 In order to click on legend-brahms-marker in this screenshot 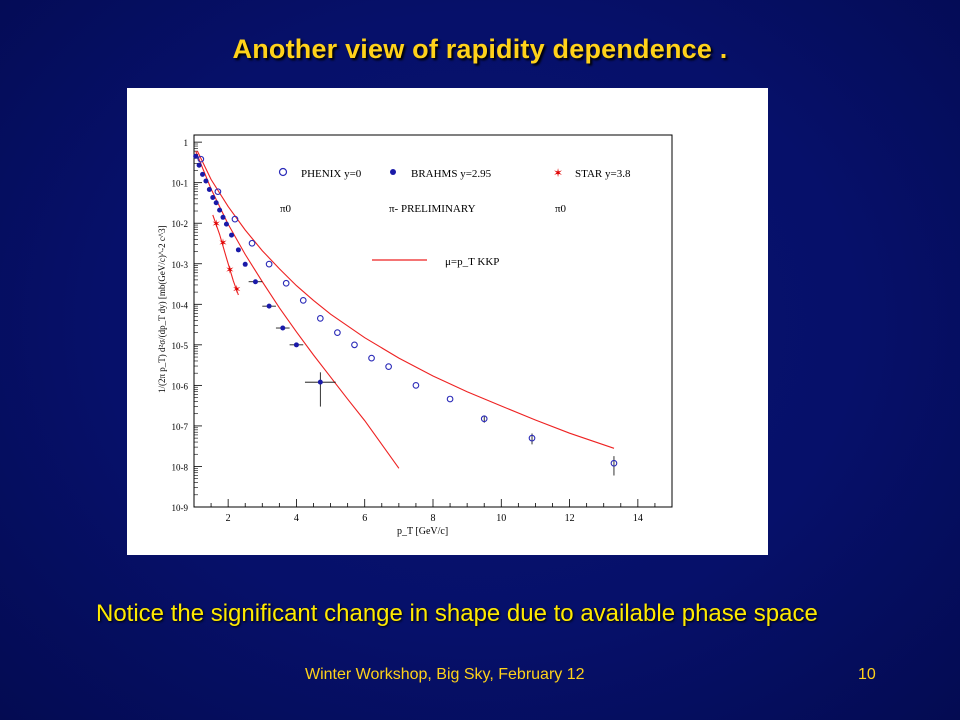, I will do `click(393, 172)`.